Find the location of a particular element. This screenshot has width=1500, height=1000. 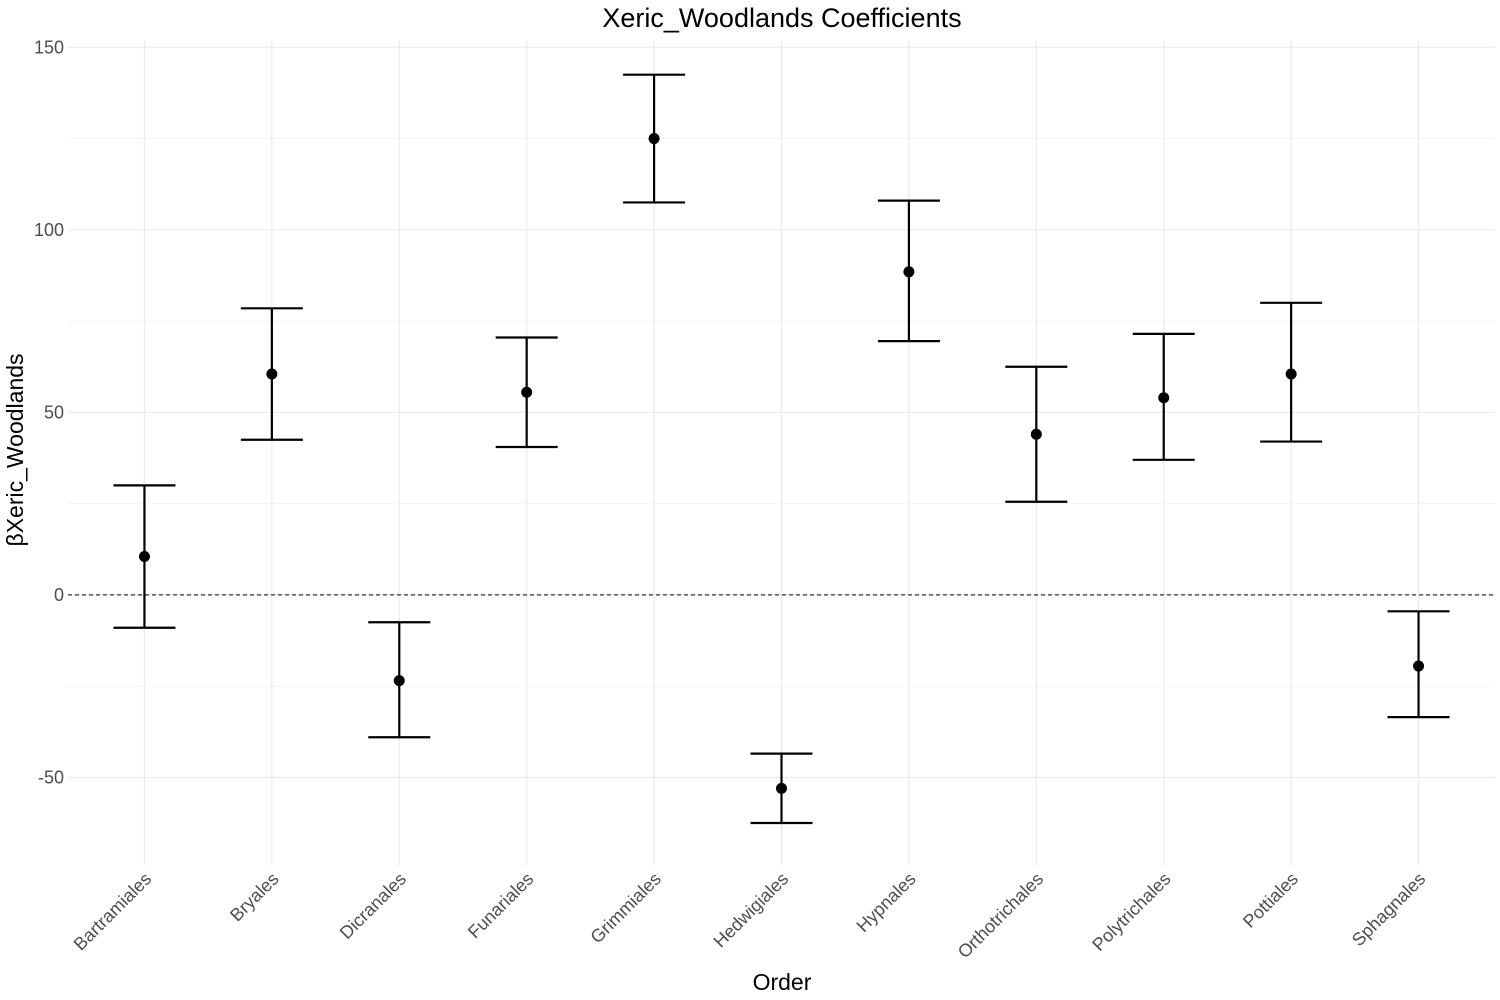

y-tick-label: 100 is located at coordinates (49, 230).